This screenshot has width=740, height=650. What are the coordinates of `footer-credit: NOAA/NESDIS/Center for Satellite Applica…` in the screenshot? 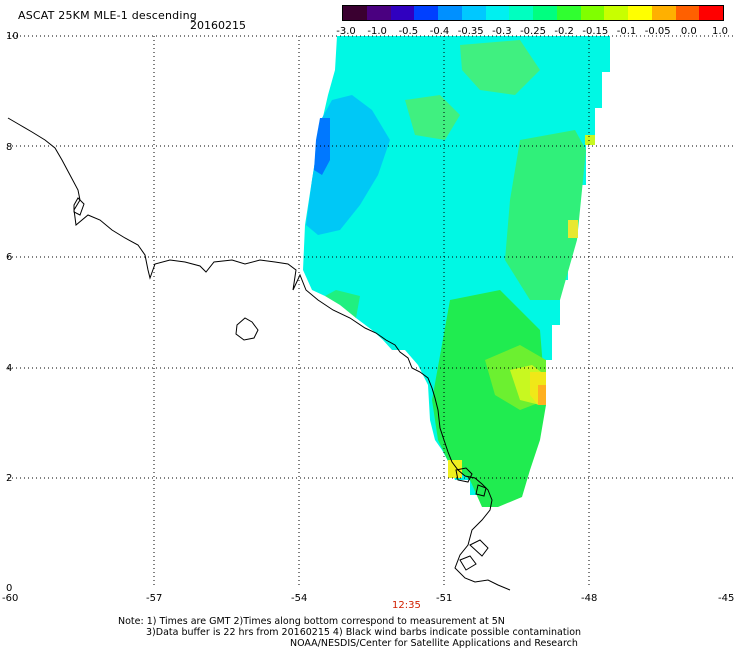 It's located at (434, 643).